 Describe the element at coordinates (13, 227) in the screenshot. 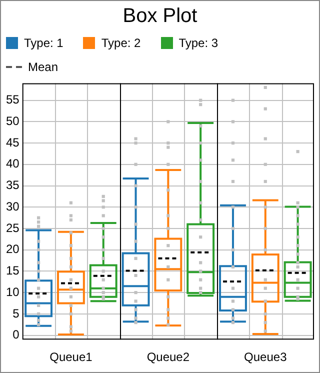

I see `y-tick-label: 25` at that location.